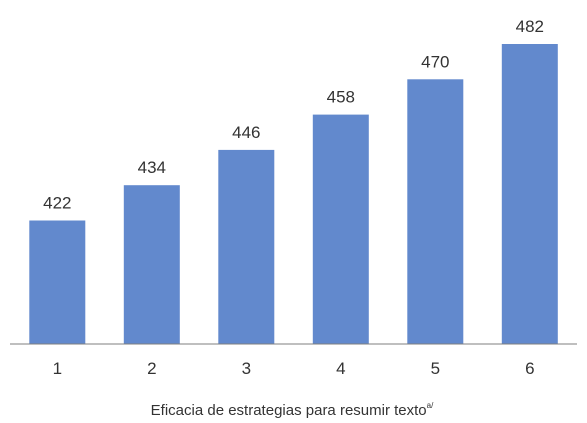 The height and width of the screenshot is (423, 587). I want to click on tick-label-5: 5, so click(435, 368).